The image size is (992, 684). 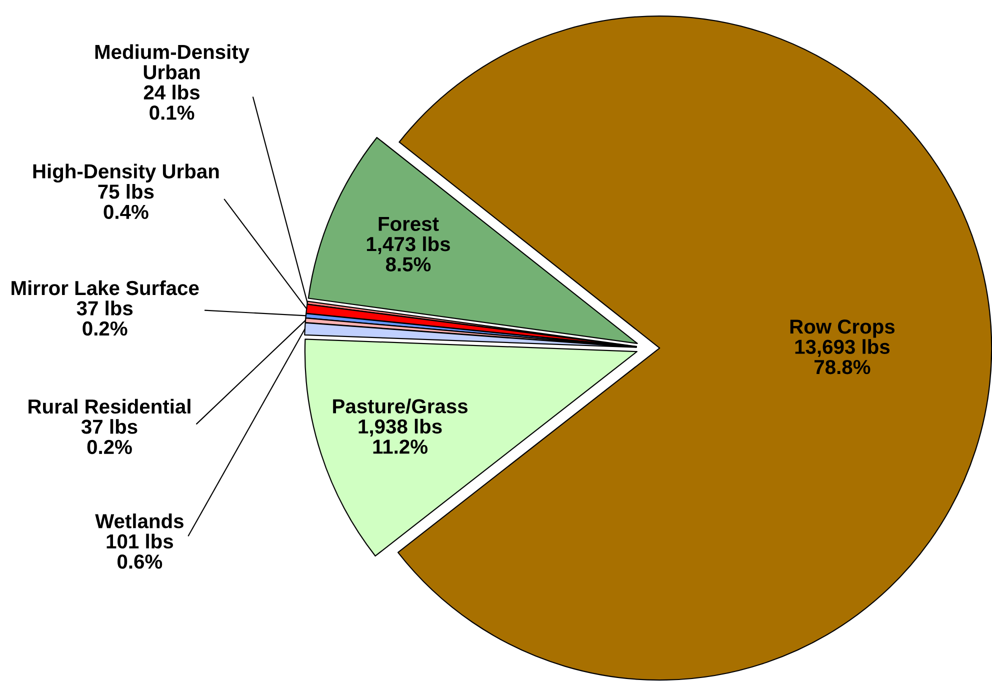 I want to click on slice-label: Pasture/Grass, so click(x=400, y=406).